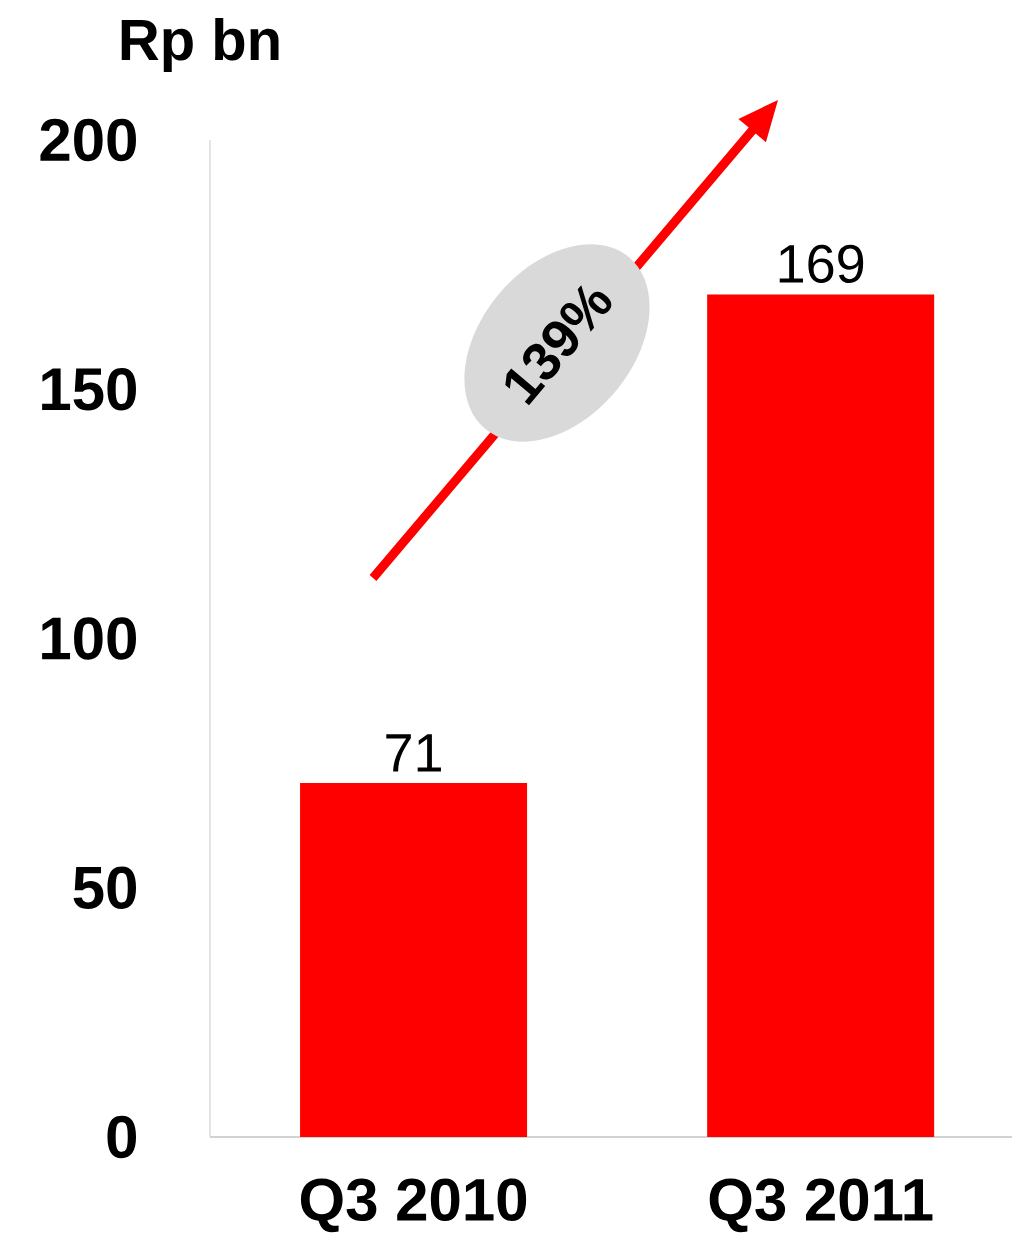 Image resolution: width=1014 pixels, height=1241 pixels. I want to click on y-tick-label: 50, so click(104, 887).